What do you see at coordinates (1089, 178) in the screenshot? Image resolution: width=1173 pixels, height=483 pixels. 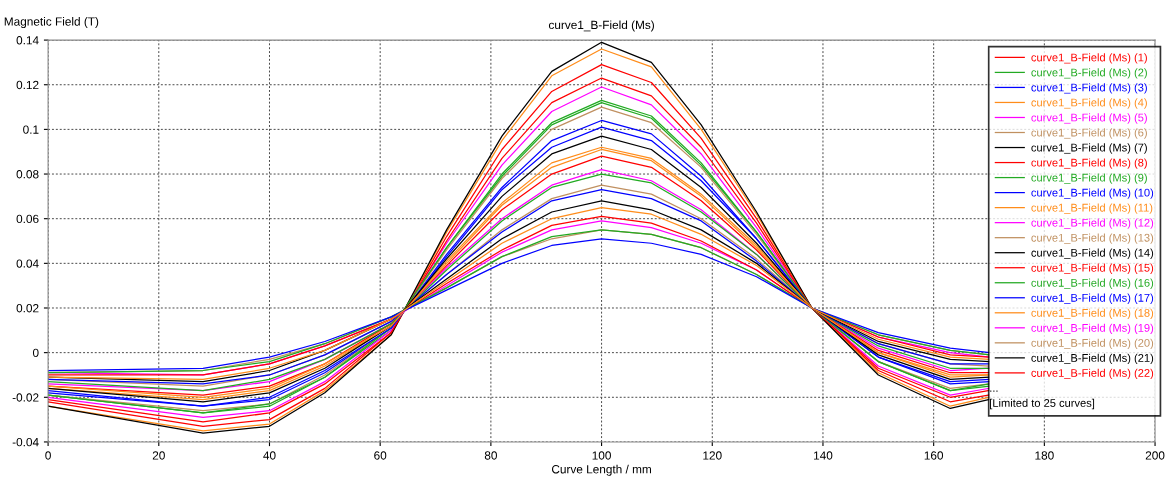 I see `legend-label: curve1_B-Field (Ms) (9)` at bounding box center [1089, 178].